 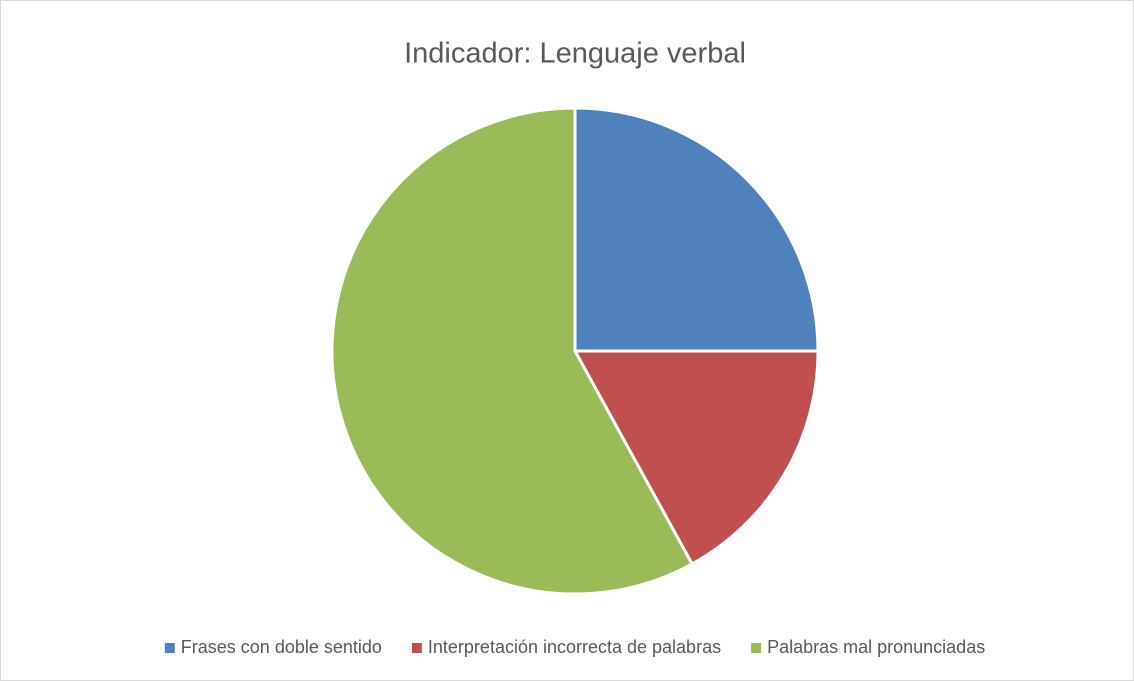 What do you see at coordinates (876, 647) in the screenshot?
I see `legend-label: Palabras mal pronunciadas` at bounding box center [876, 647].